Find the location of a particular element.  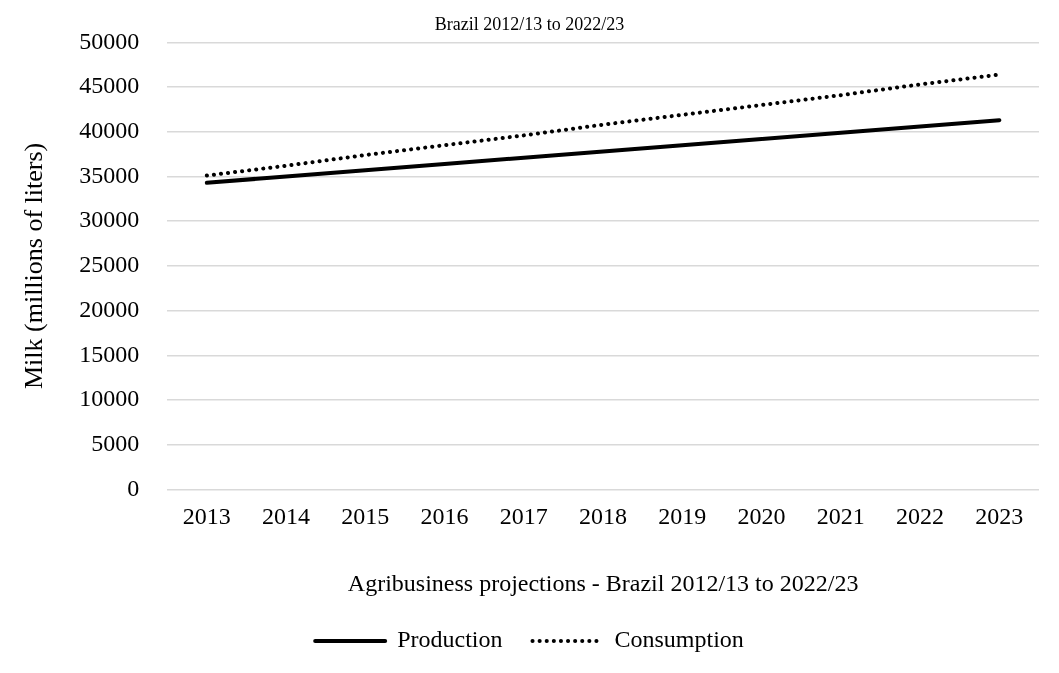

x-tick-label: 2023 is located at coordinates (999, 516).